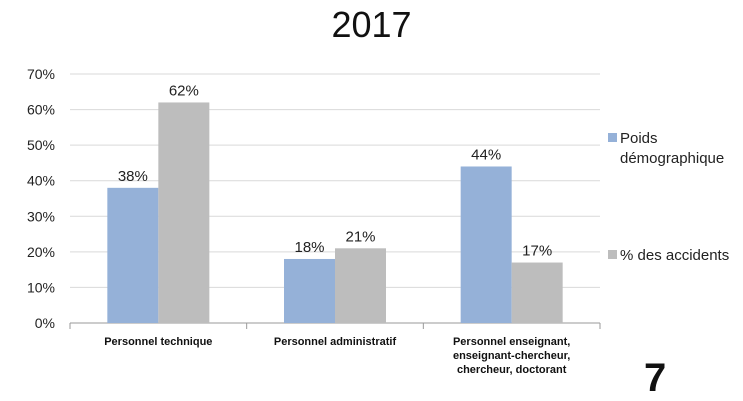  What do you see at coordinates (674, 255) in the screenshot?
I see `legend-label: % des accidents` at bounding box center [674, 255].